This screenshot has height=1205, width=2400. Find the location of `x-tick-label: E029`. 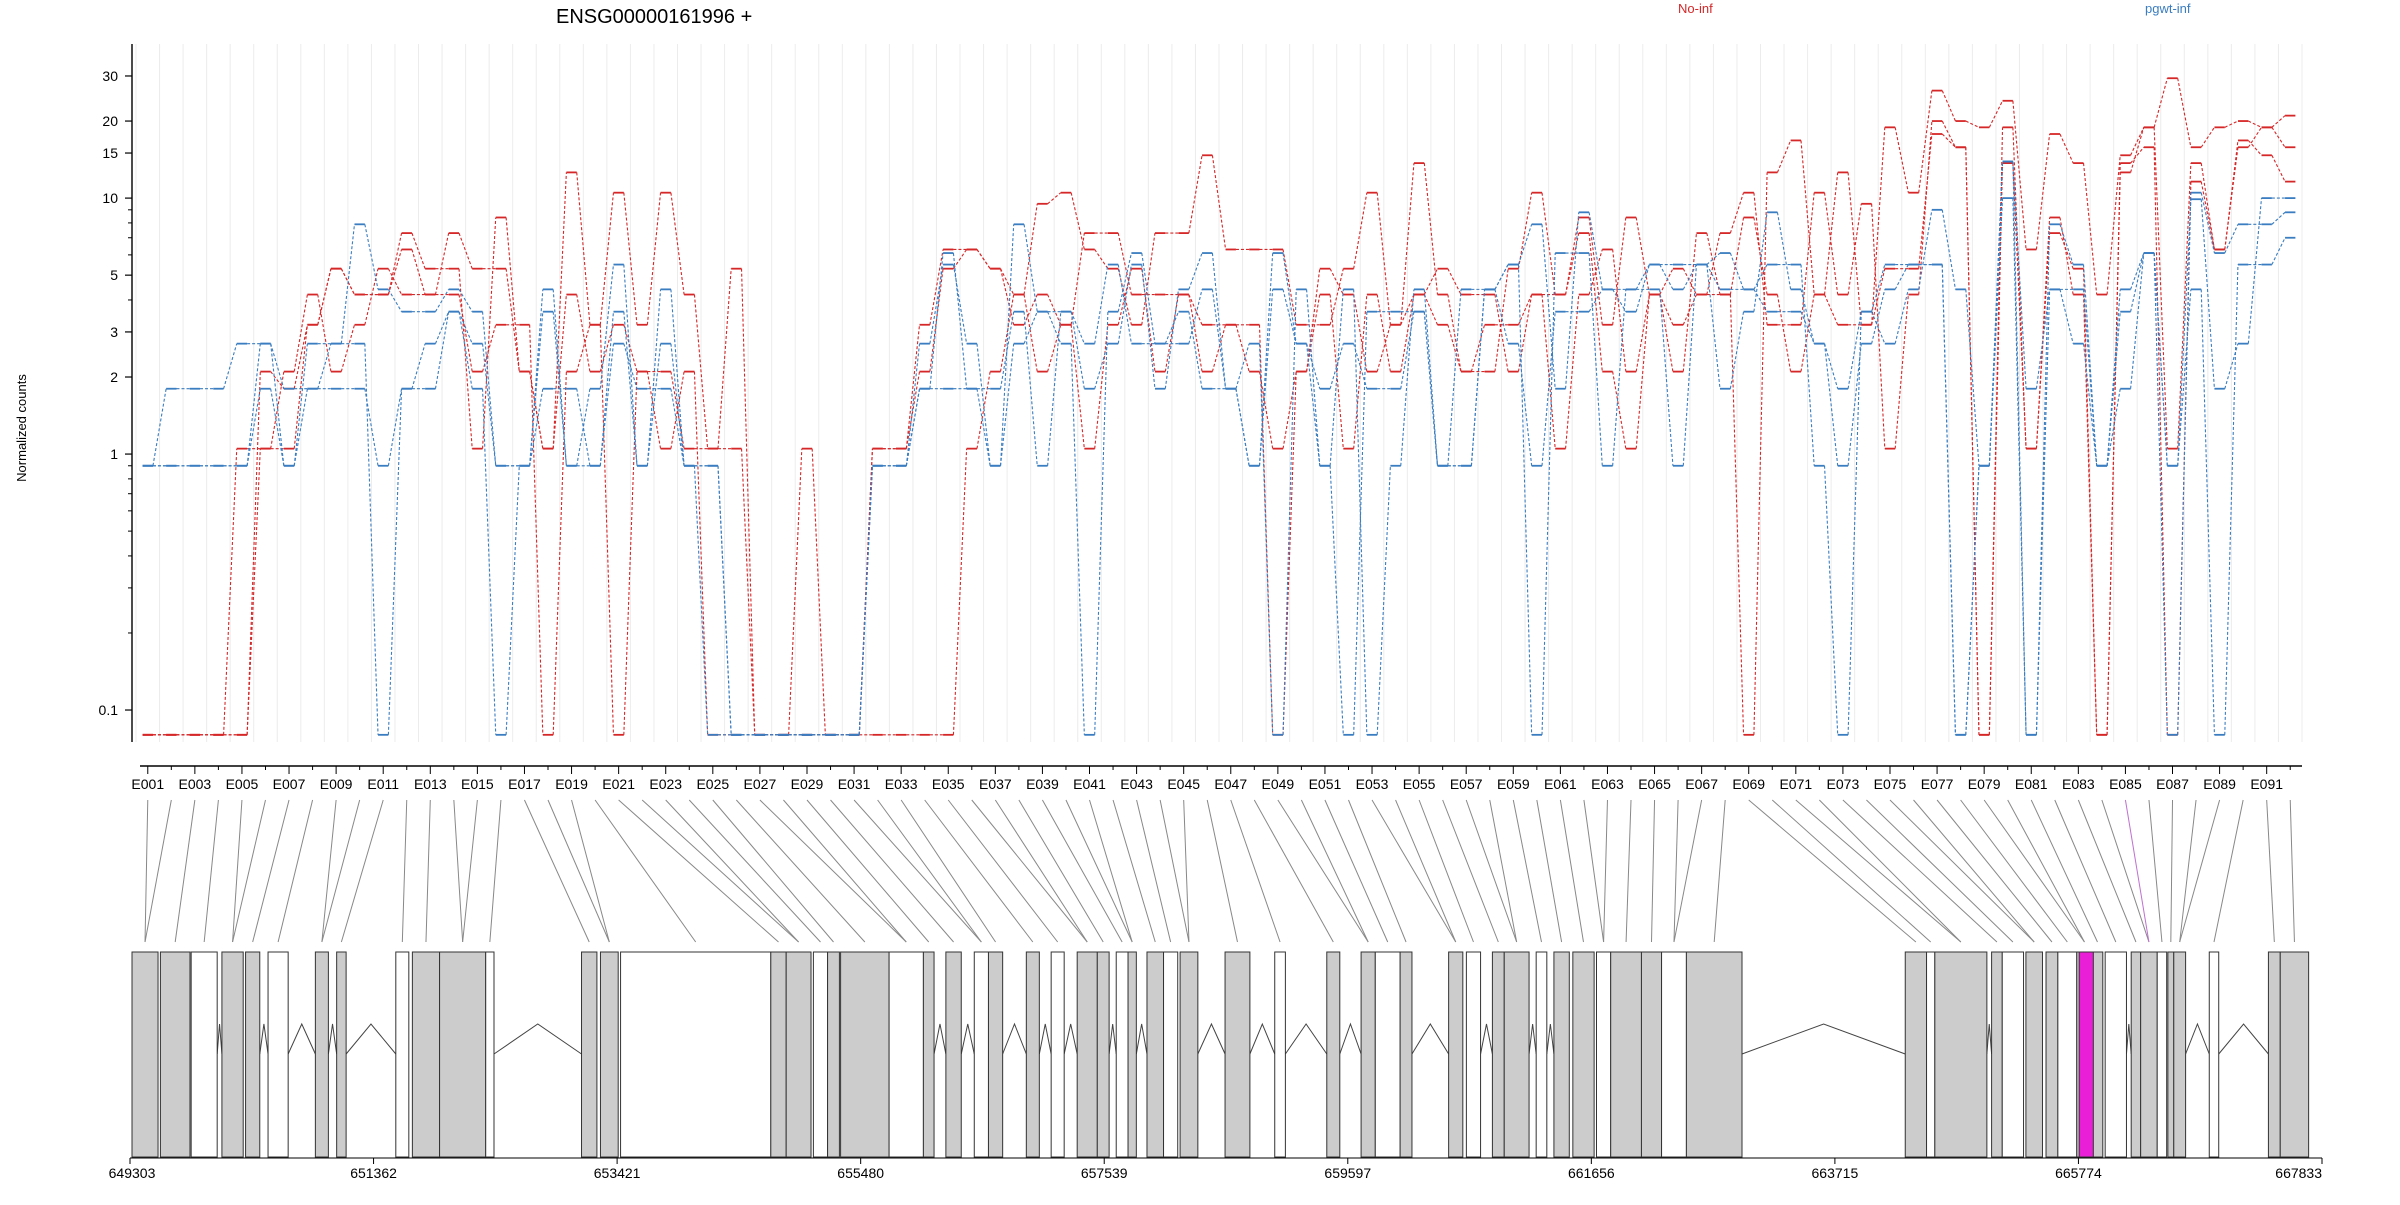

x-tick-label: E029 is located at coordinates (807, 784).